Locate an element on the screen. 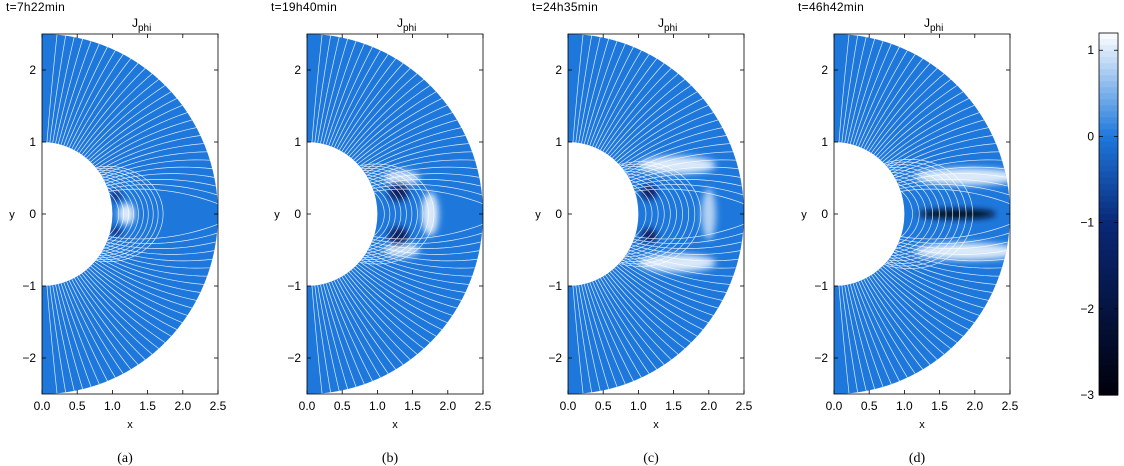 The width and height of the screenshot is (1124, 466). field-background is located at coordinates (656, 214).